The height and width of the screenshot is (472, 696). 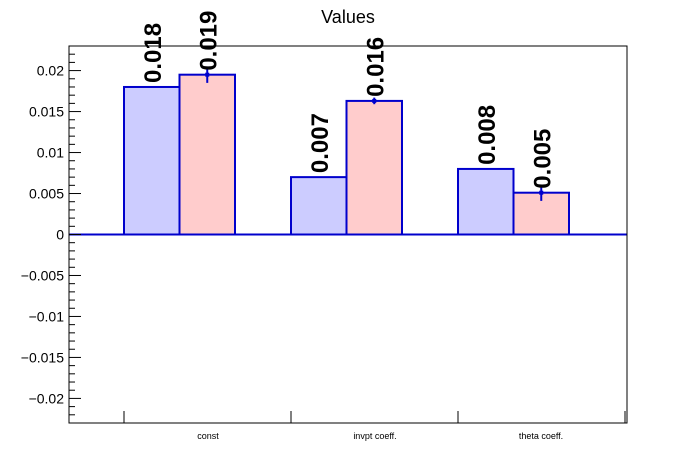 What do you see at coordinates (208, 436) in the screenshot?
I see `x-tick-label: const` at bounding box center [208, 436].